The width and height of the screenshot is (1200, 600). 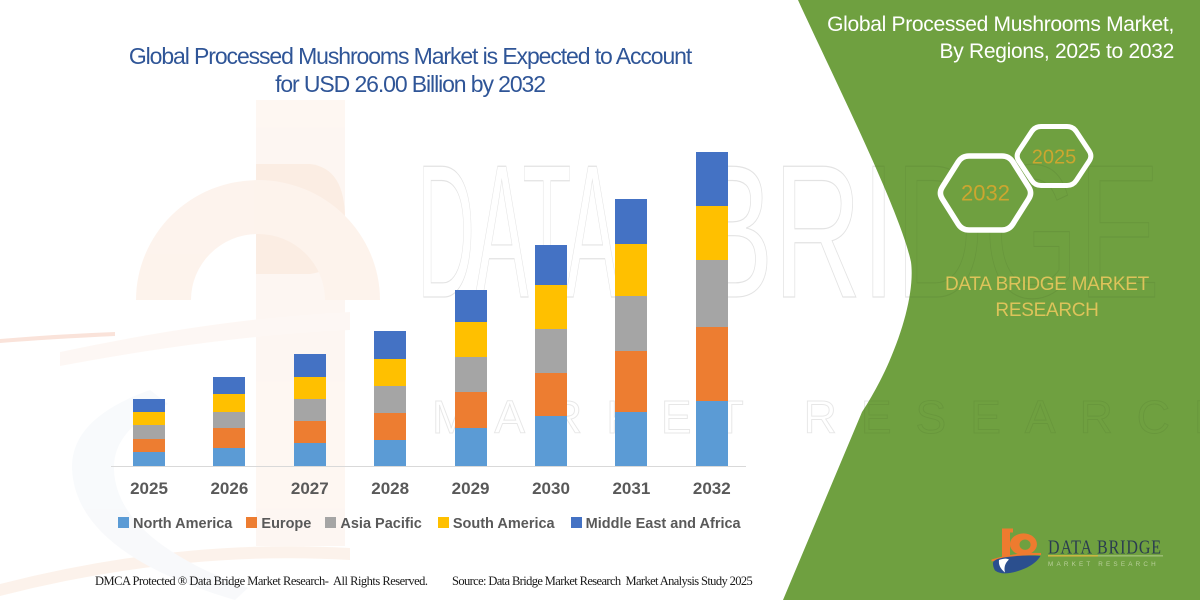 What do you see at coordinates (1103, 564) in the screenshot?
I see `svg-text: MARKET RESEARCH` at bounding box center [1103, 564].